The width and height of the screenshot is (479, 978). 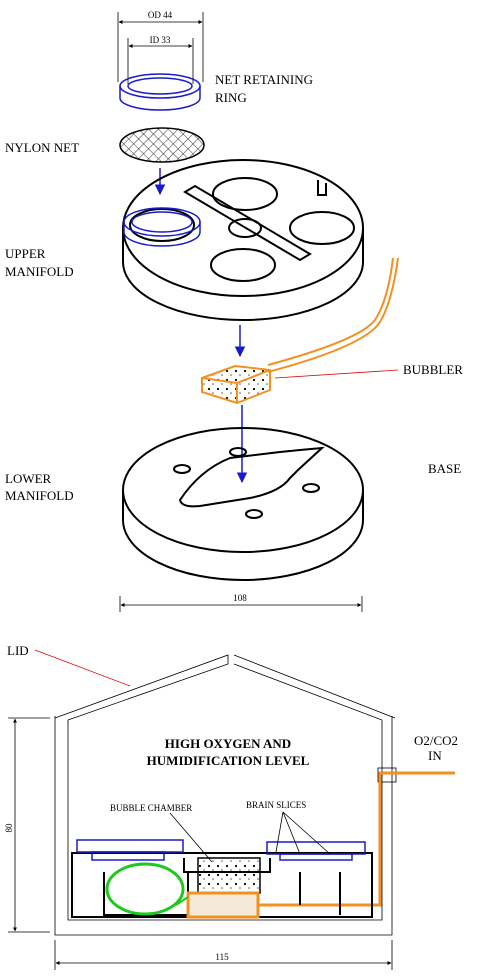 I want to click on chamber-text: HUMIDIFICATION LEVEL, so click(x=228, y=760).